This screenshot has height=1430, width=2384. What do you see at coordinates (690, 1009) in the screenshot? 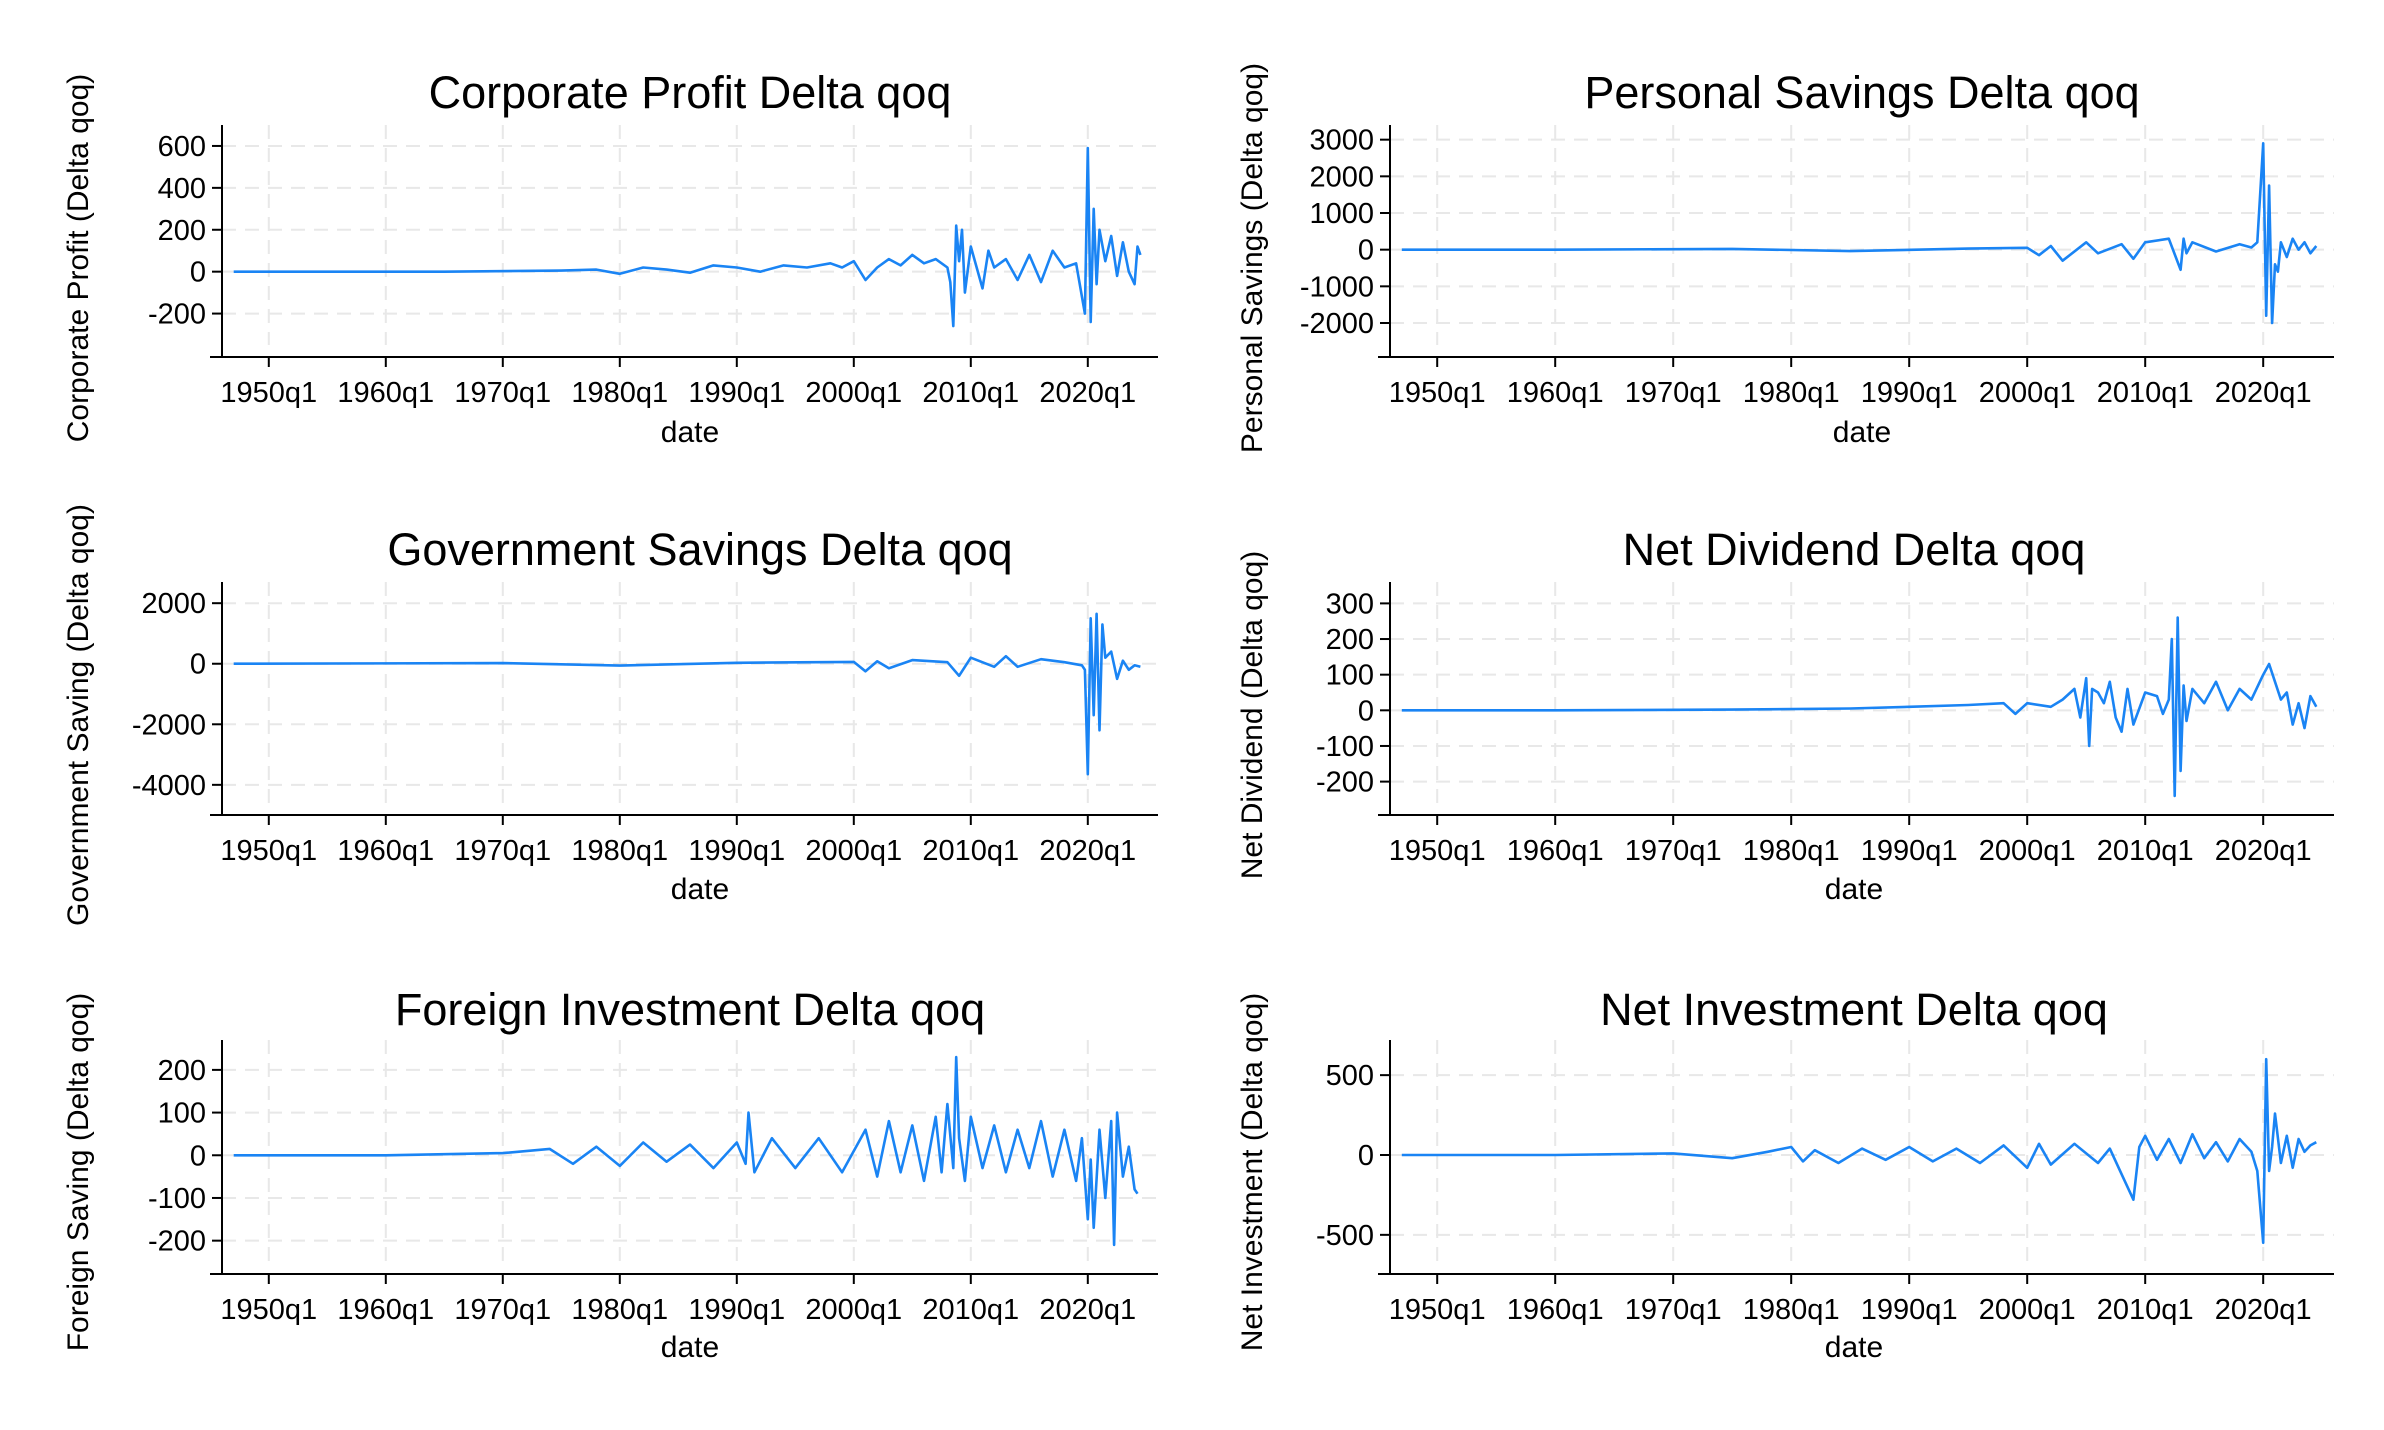
I see `chart-title: Foreign Investment Delta qoq` at bounding box center [690, 1009].